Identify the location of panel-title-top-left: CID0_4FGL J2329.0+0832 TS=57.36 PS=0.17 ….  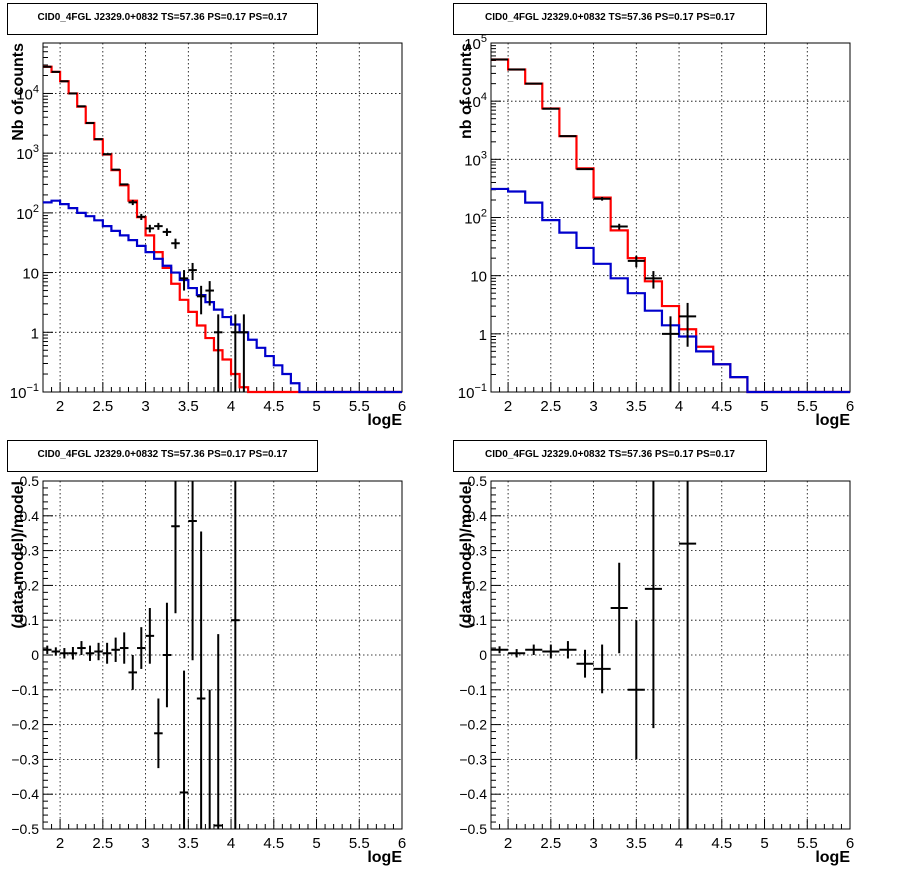
(162, 19).